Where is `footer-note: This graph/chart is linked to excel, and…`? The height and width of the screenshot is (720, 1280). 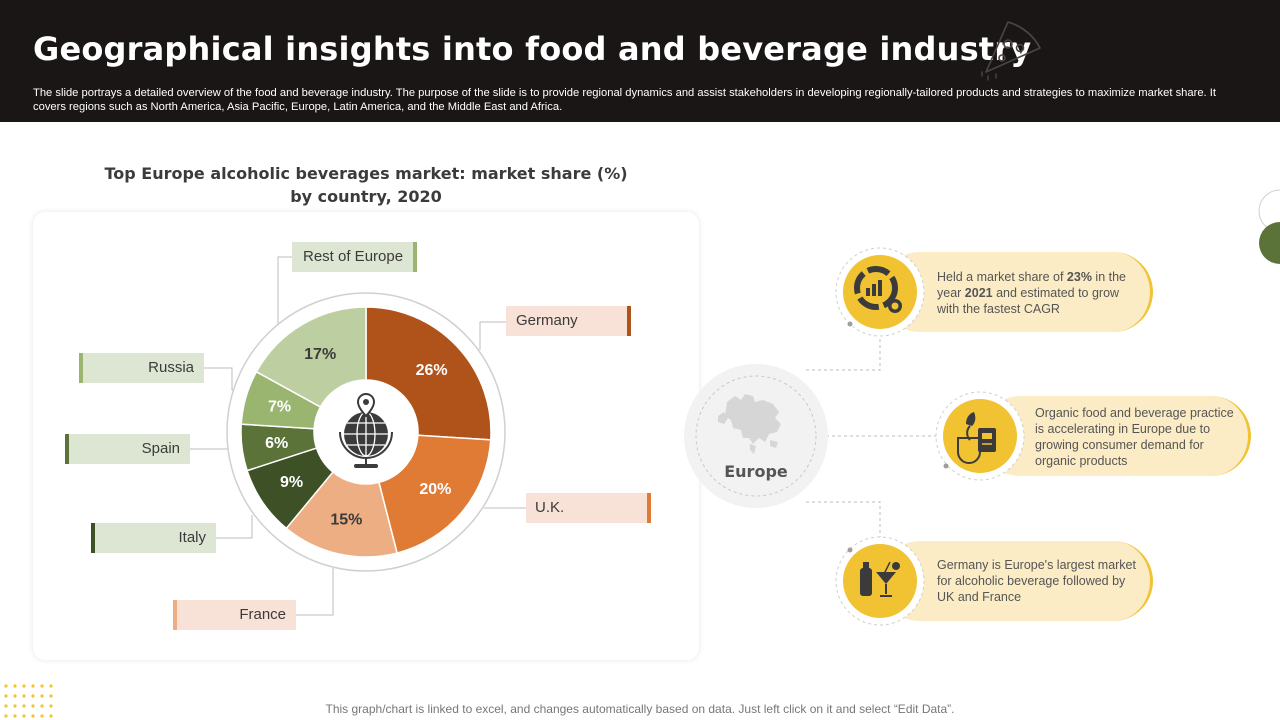 footer-note: This graph/chart is linked to excel, and… is located at coordinates (640, 709).